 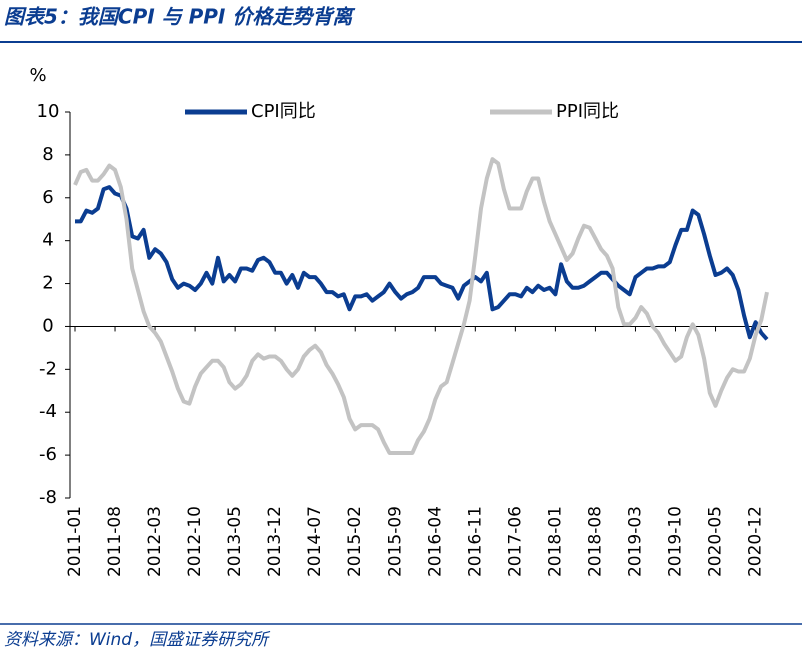 What do you see at coordinates (155, 541) in the screenshot?
I see `x-tick-label: 2012-03` at bounding box center [155, 541].